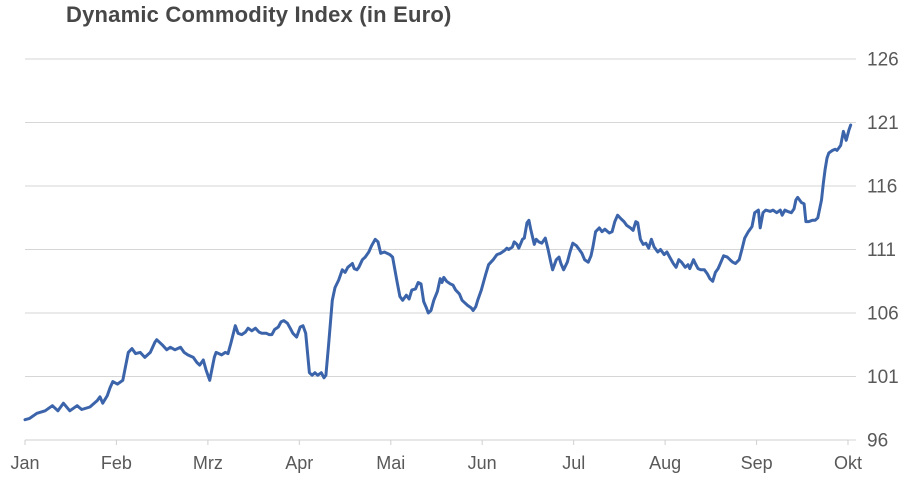  I want to click on x-axis-tick-label: Aug, so click(665, 463).